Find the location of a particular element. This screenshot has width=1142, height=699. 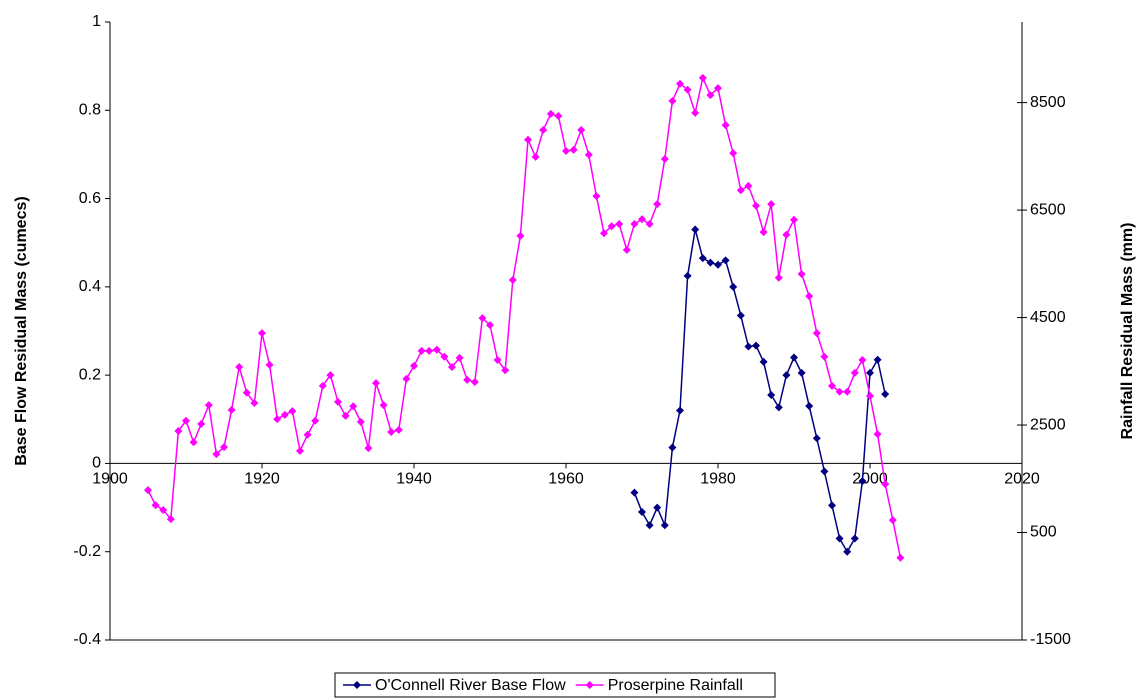

y2-tick-label: 4500 is located at coordinates (1048, 317).